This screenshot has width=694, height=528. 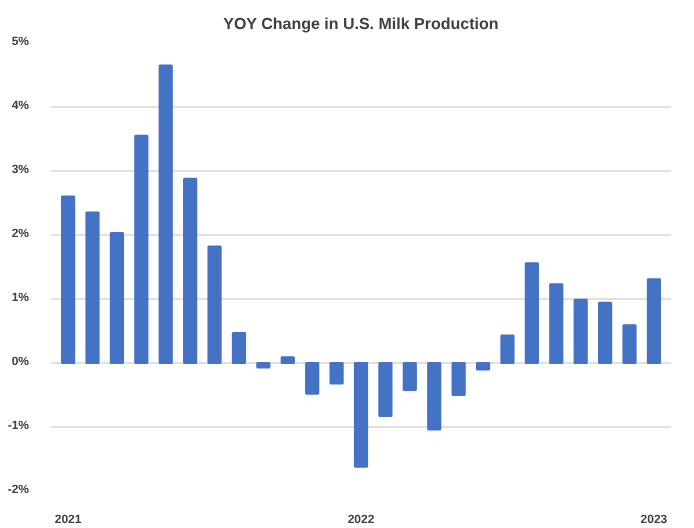 What do you see at coordinates (361, 24) in the screenshot?
I see `chart-title: YOY Change in U.S. Milk Production` at bounding box center [361, 24].